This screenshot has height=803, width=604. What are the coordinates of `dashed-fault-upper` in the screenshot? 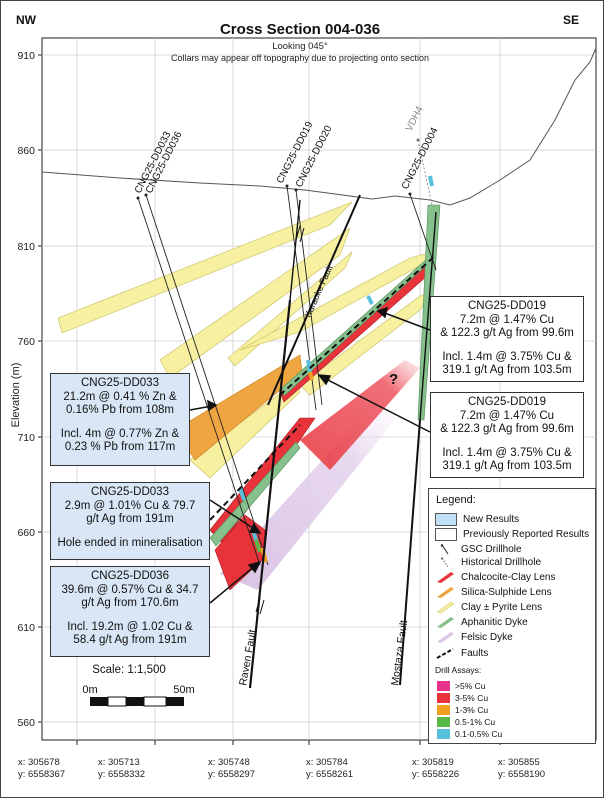 It's located at (358, 325).